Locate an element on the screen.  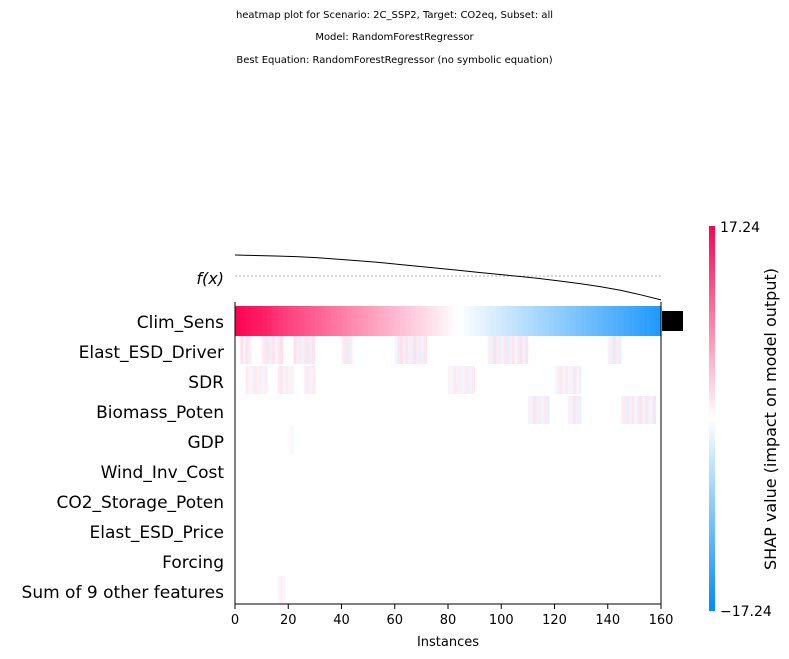
x-axis-label: Instances is located at coordinates (448, 642).